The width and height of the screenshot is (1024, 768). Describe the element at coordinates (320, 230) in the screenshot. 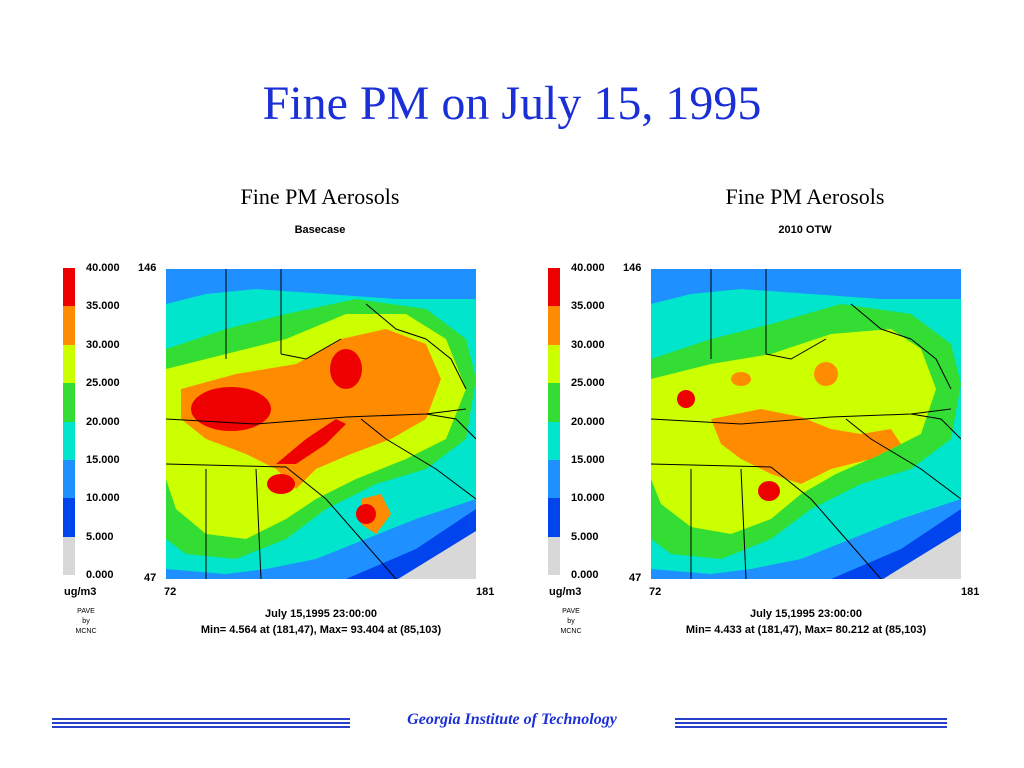

I see `panel-subtitle: Basecase` at that location.